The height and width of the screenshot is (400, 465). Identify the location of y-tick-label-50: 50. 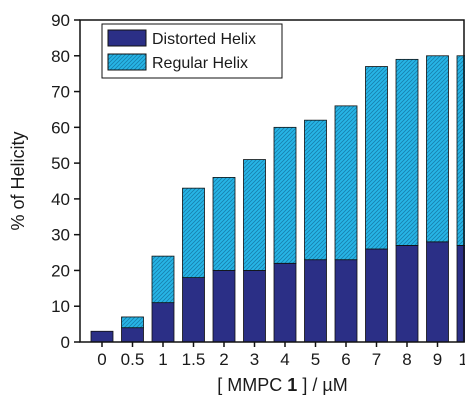
(60, 163).